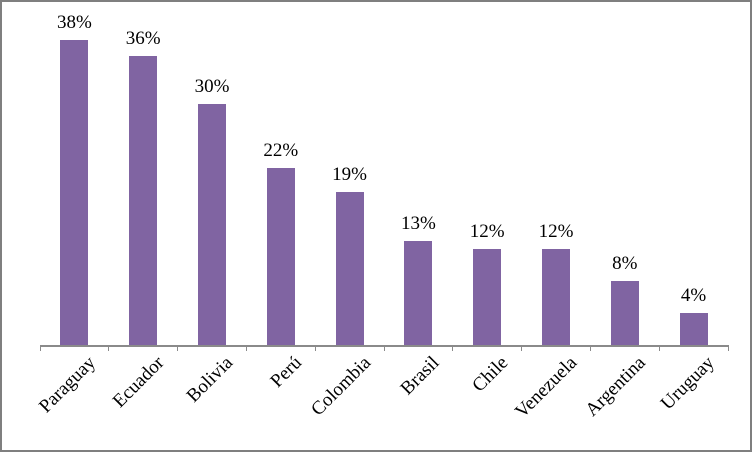  What do you see at coordinates (280, 256) in the screenshot?
I see `bar-peru` at bounding box center [280, 256].